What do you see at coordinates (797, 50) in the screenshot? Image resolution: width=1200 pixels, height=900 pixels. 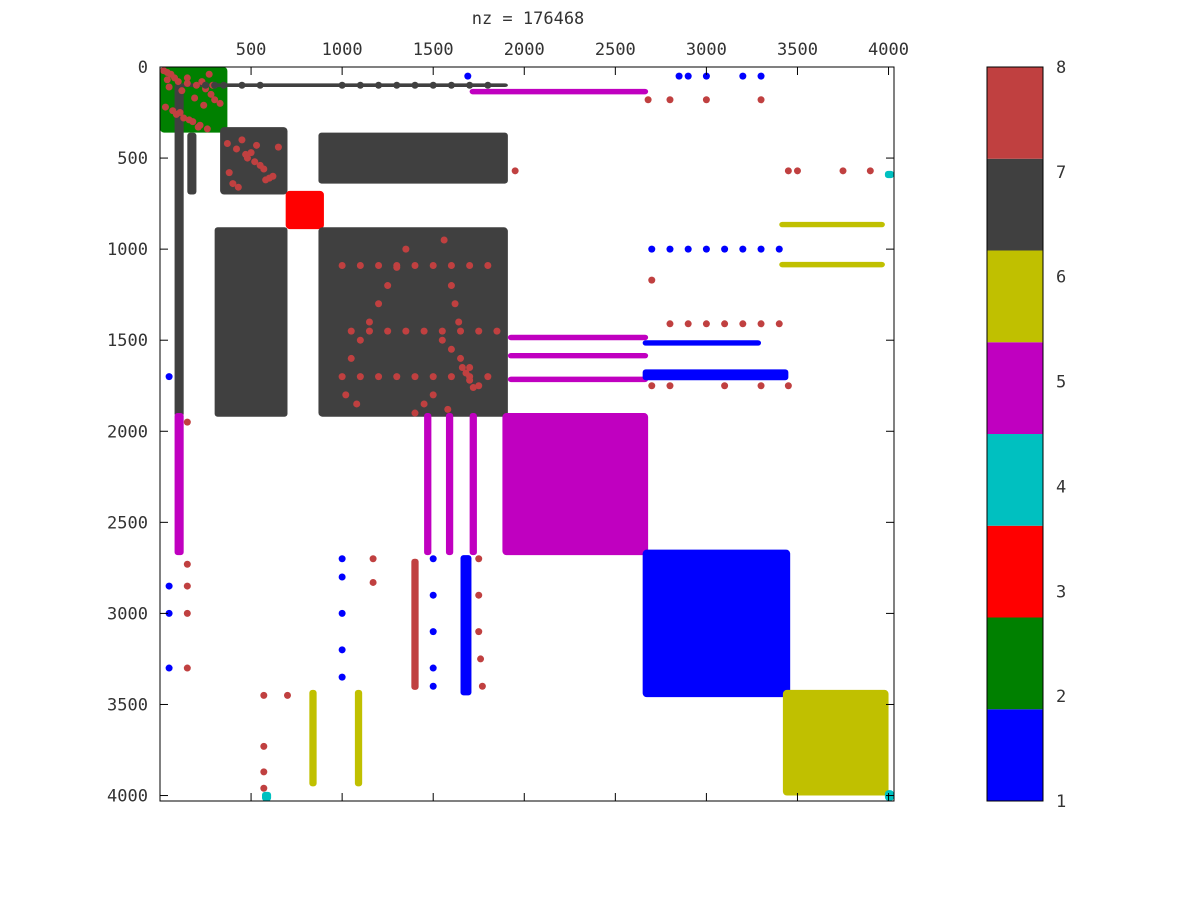 I see `x-tick-label: 3500` at bounding box center [797, 50].